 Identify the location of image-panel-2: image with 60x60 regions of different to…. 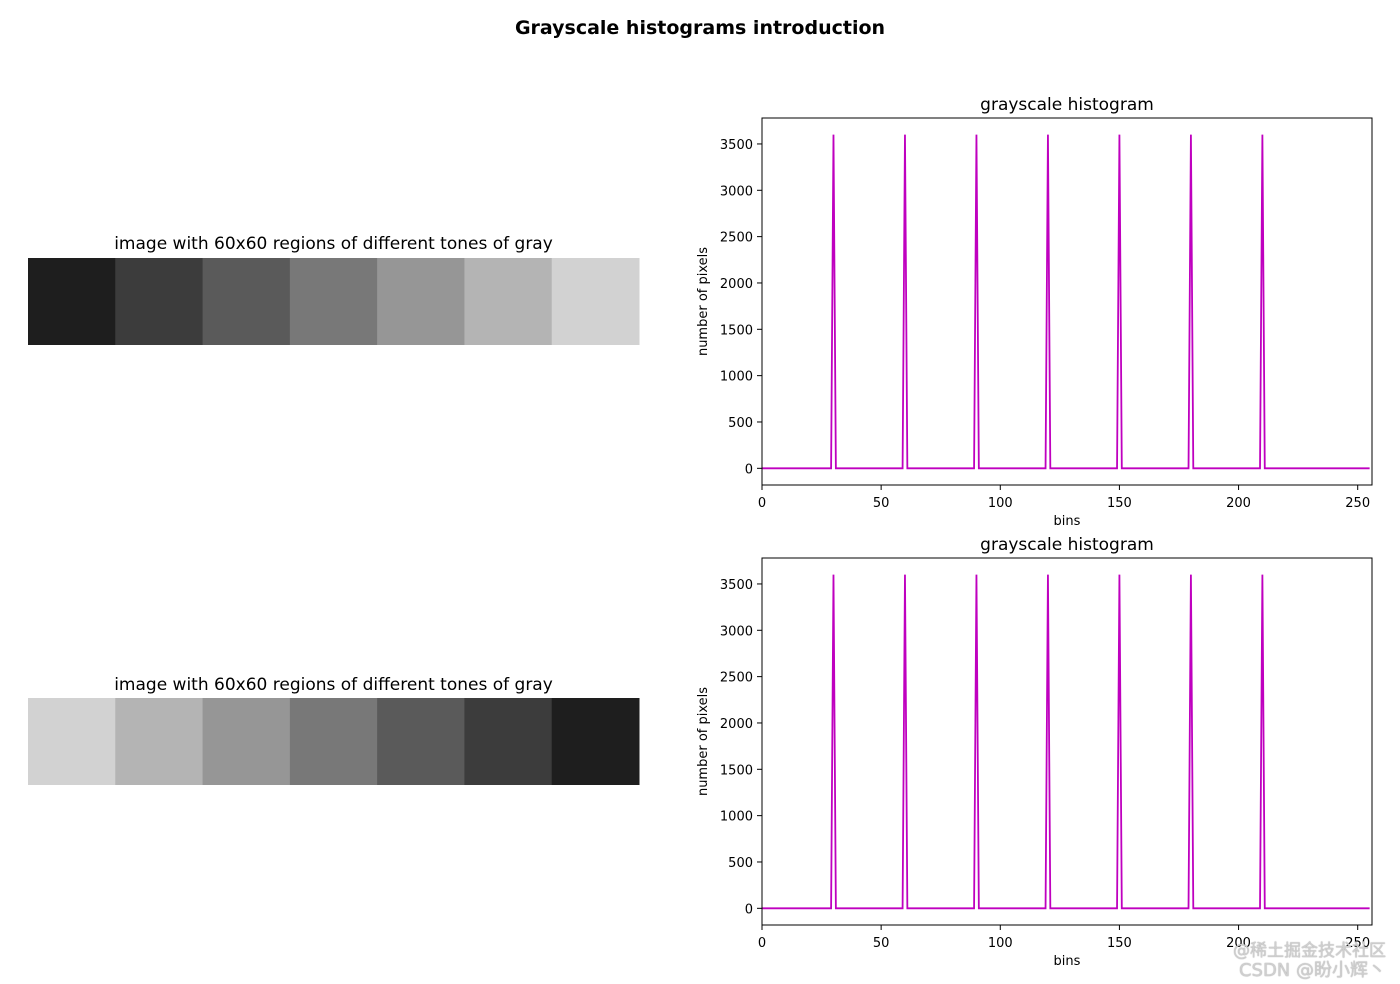
(334, 730).